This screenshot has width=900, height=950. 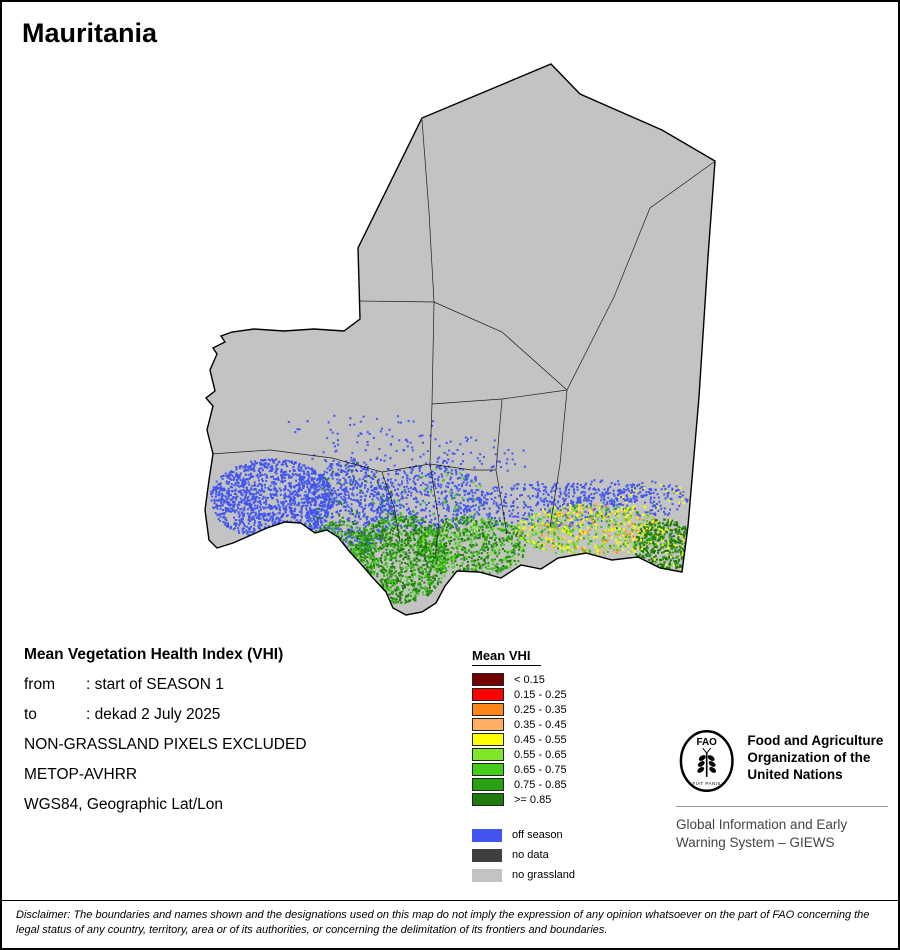 What do you see at coordinates (153, 714) in the screenshot?
I see `to-value: : dekad 2 July 2025` at bounding box center [153, 714].